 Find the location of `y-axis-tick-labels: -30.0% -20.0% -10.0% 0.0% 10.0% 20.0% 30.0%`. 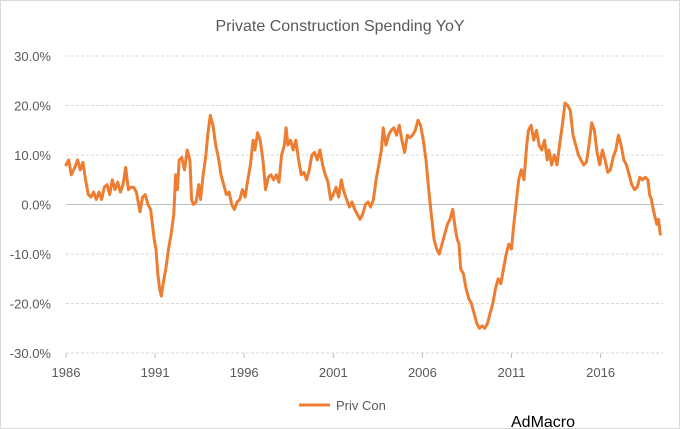

y-axis-tick-labels: -30.0% -20.0% -10.0% 0.0% 10.0% 20.0% 30.0% is located at coordinates (31, 205).